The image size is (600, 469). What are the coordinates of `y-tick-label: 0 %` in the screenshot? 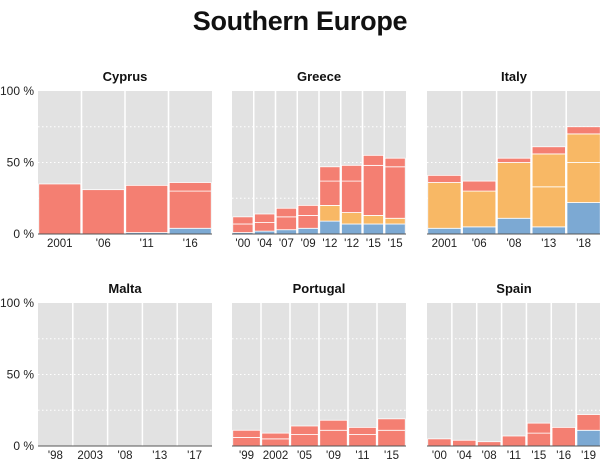 It's located at (23, 446).